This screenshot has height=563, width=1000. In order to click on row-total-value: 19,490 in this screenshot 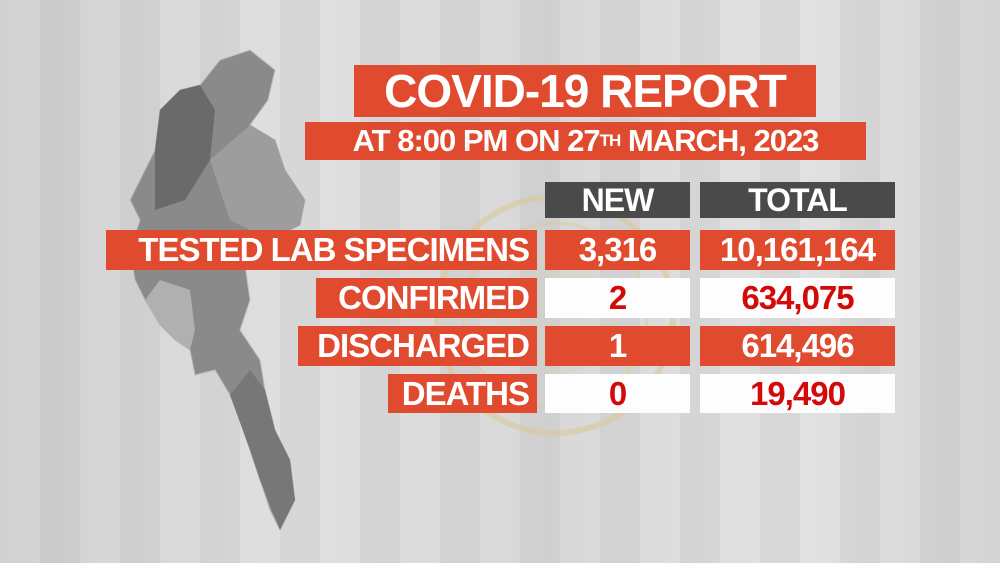, I will do `click(797, 393)`.